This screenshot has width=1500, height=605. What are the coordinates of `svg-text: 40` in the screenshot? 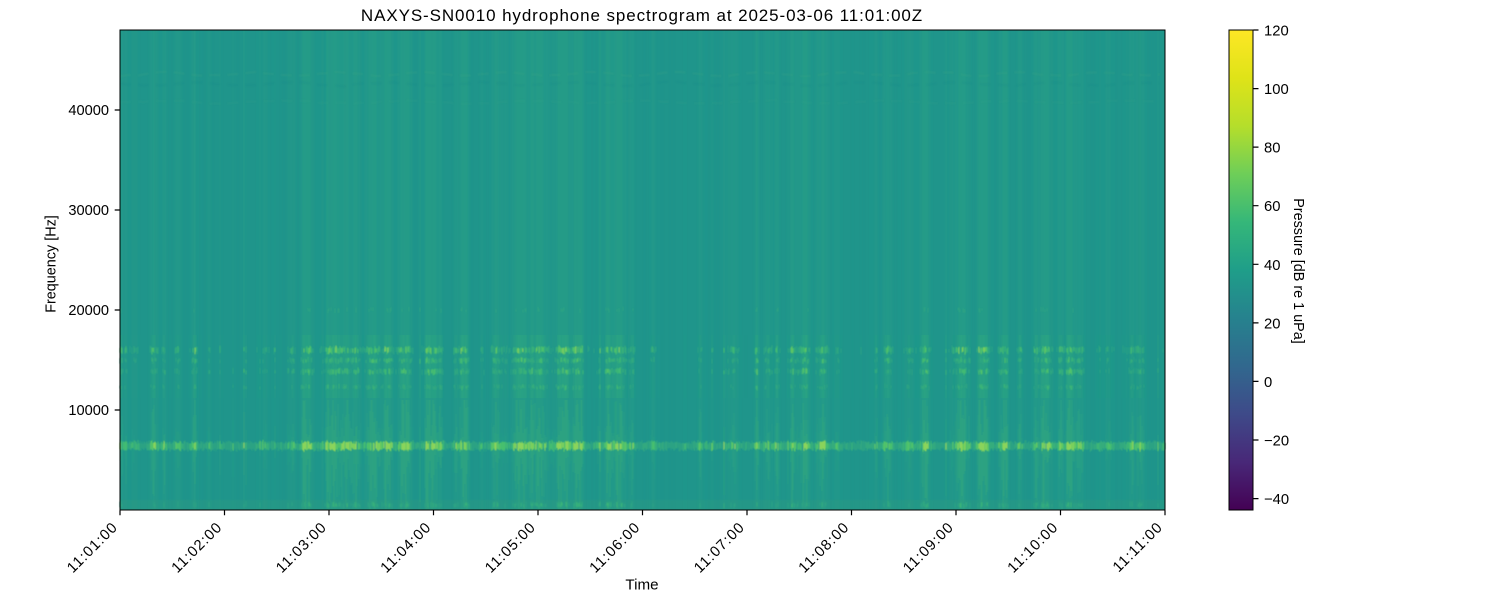 It's located at (1272, 266).